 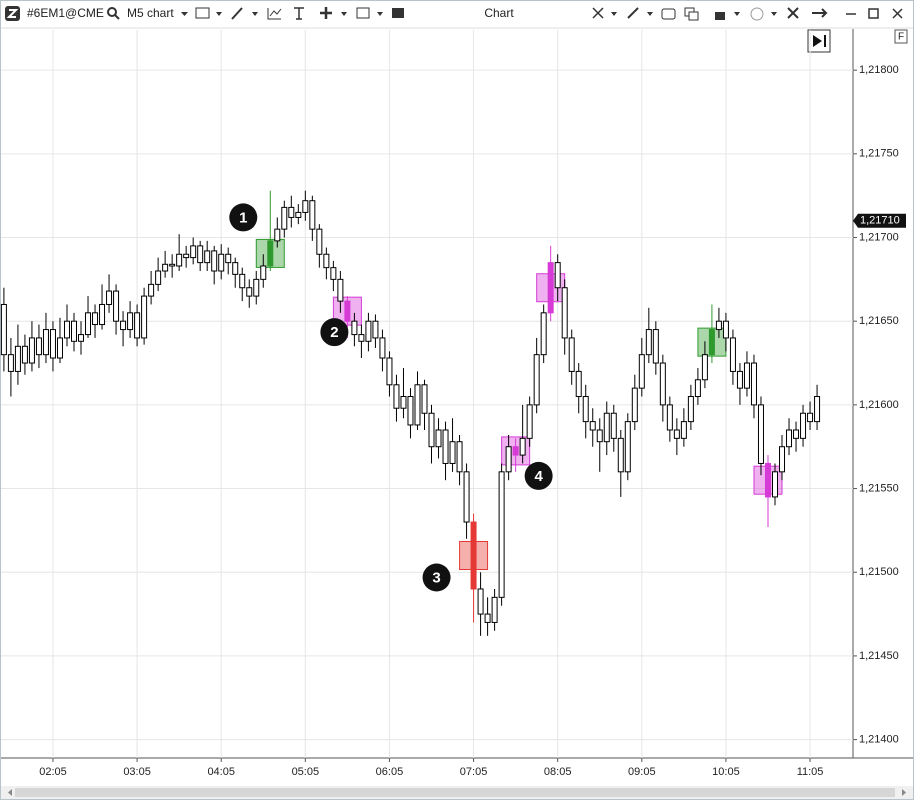 What do you see at coordinates (65, 13) in the screenshot?
I see `symbol: #6EM1@CME` at bounding box center [65, 13].